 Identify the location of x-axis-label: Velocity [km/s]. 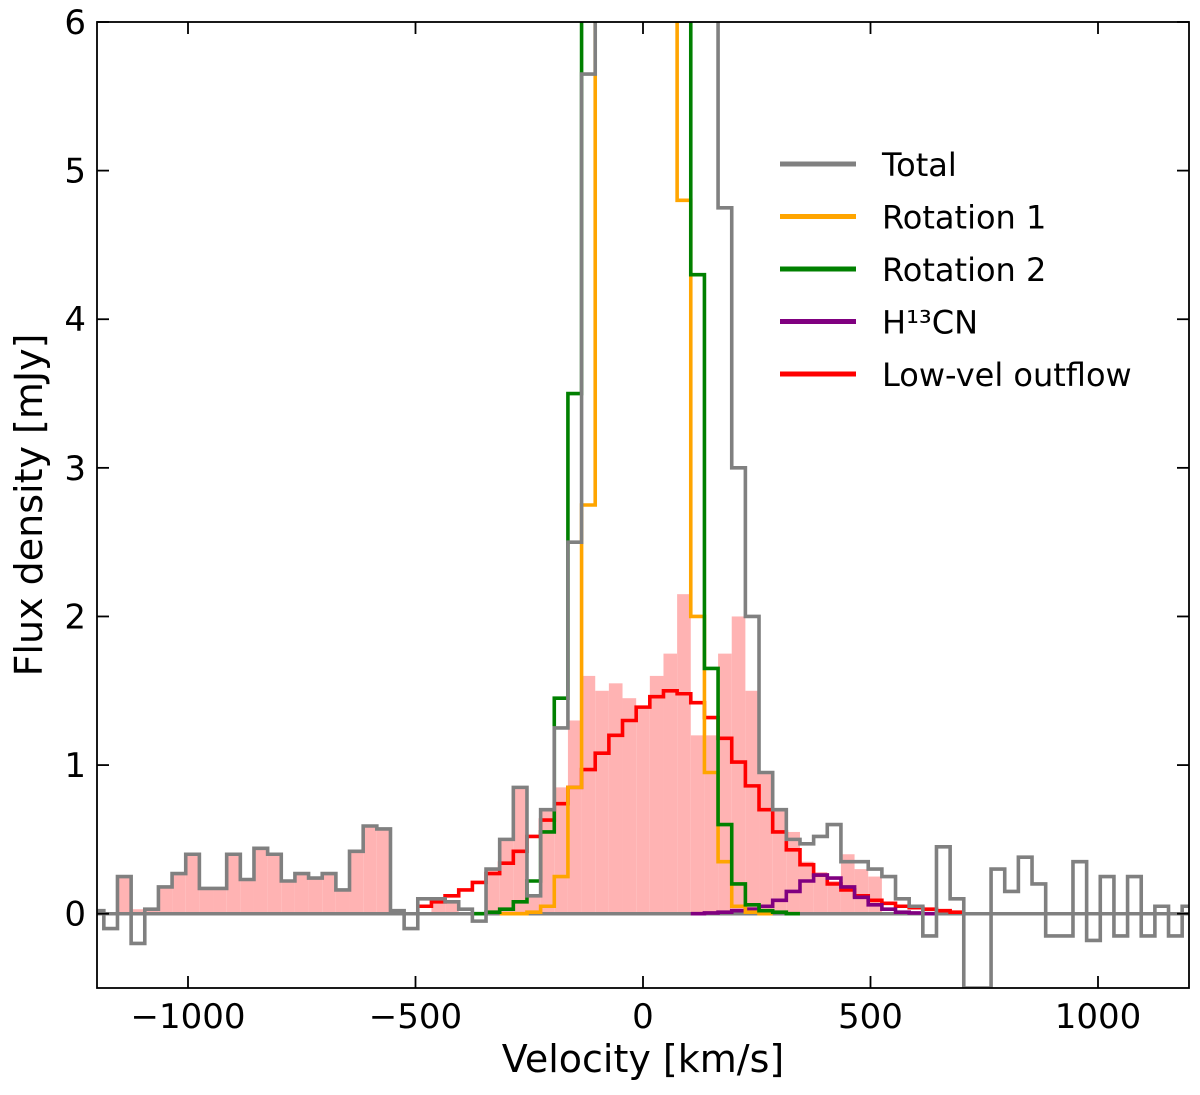
(643, 1059).